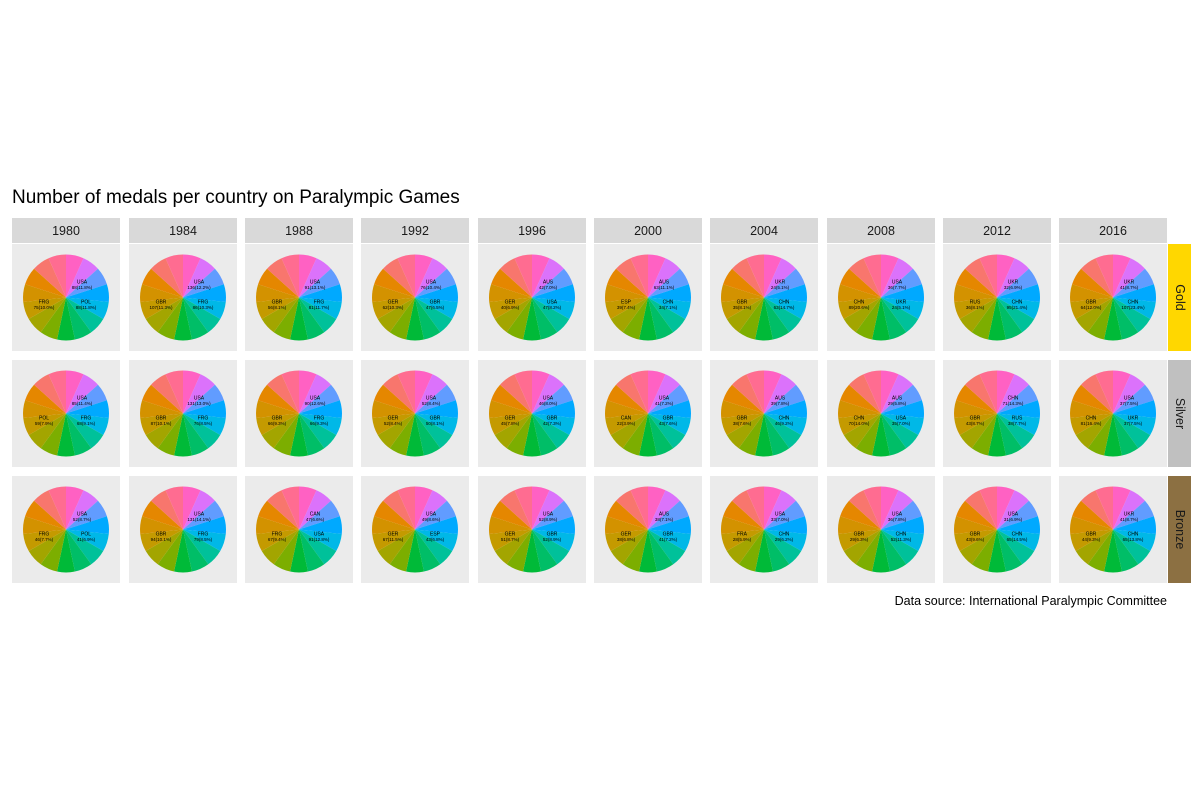 This screenshot has height=800, width=1200. What do you see at coordinates (82, 519) in the screenshot?
I see `slice-label-value: 52(8.7%)` at bounding box center [82, 519].